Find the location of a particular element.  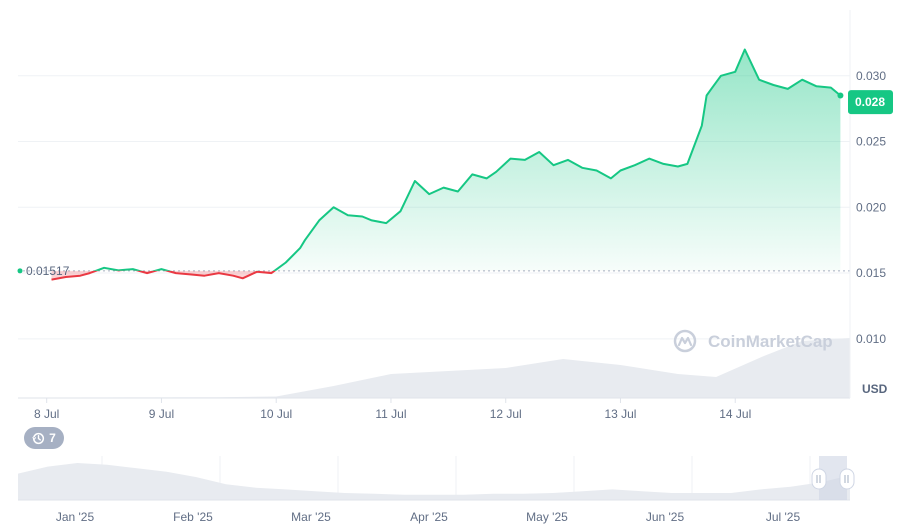

reference-dot is located at coordinates (20, 271).